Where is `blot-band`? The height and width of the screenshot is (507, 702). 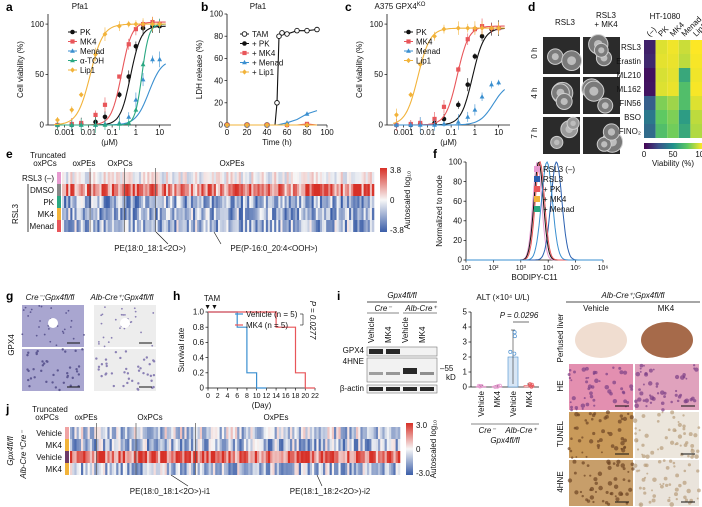
blot-band is located at coordinates (376, 351).